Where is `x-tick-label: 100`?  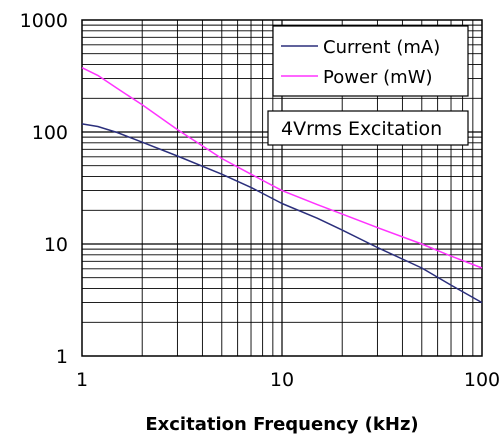 x-tick-label: 100 is located at coordinates (482, 380).